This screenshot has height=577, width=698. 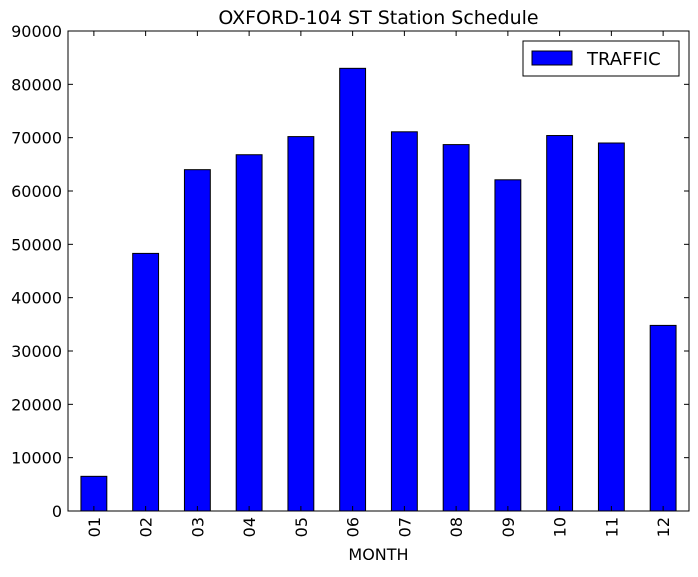 What do you see at coordinates (57, 511) in the screenshot?
I see `y-tick-label: 0` at bounding box center [57, 511].